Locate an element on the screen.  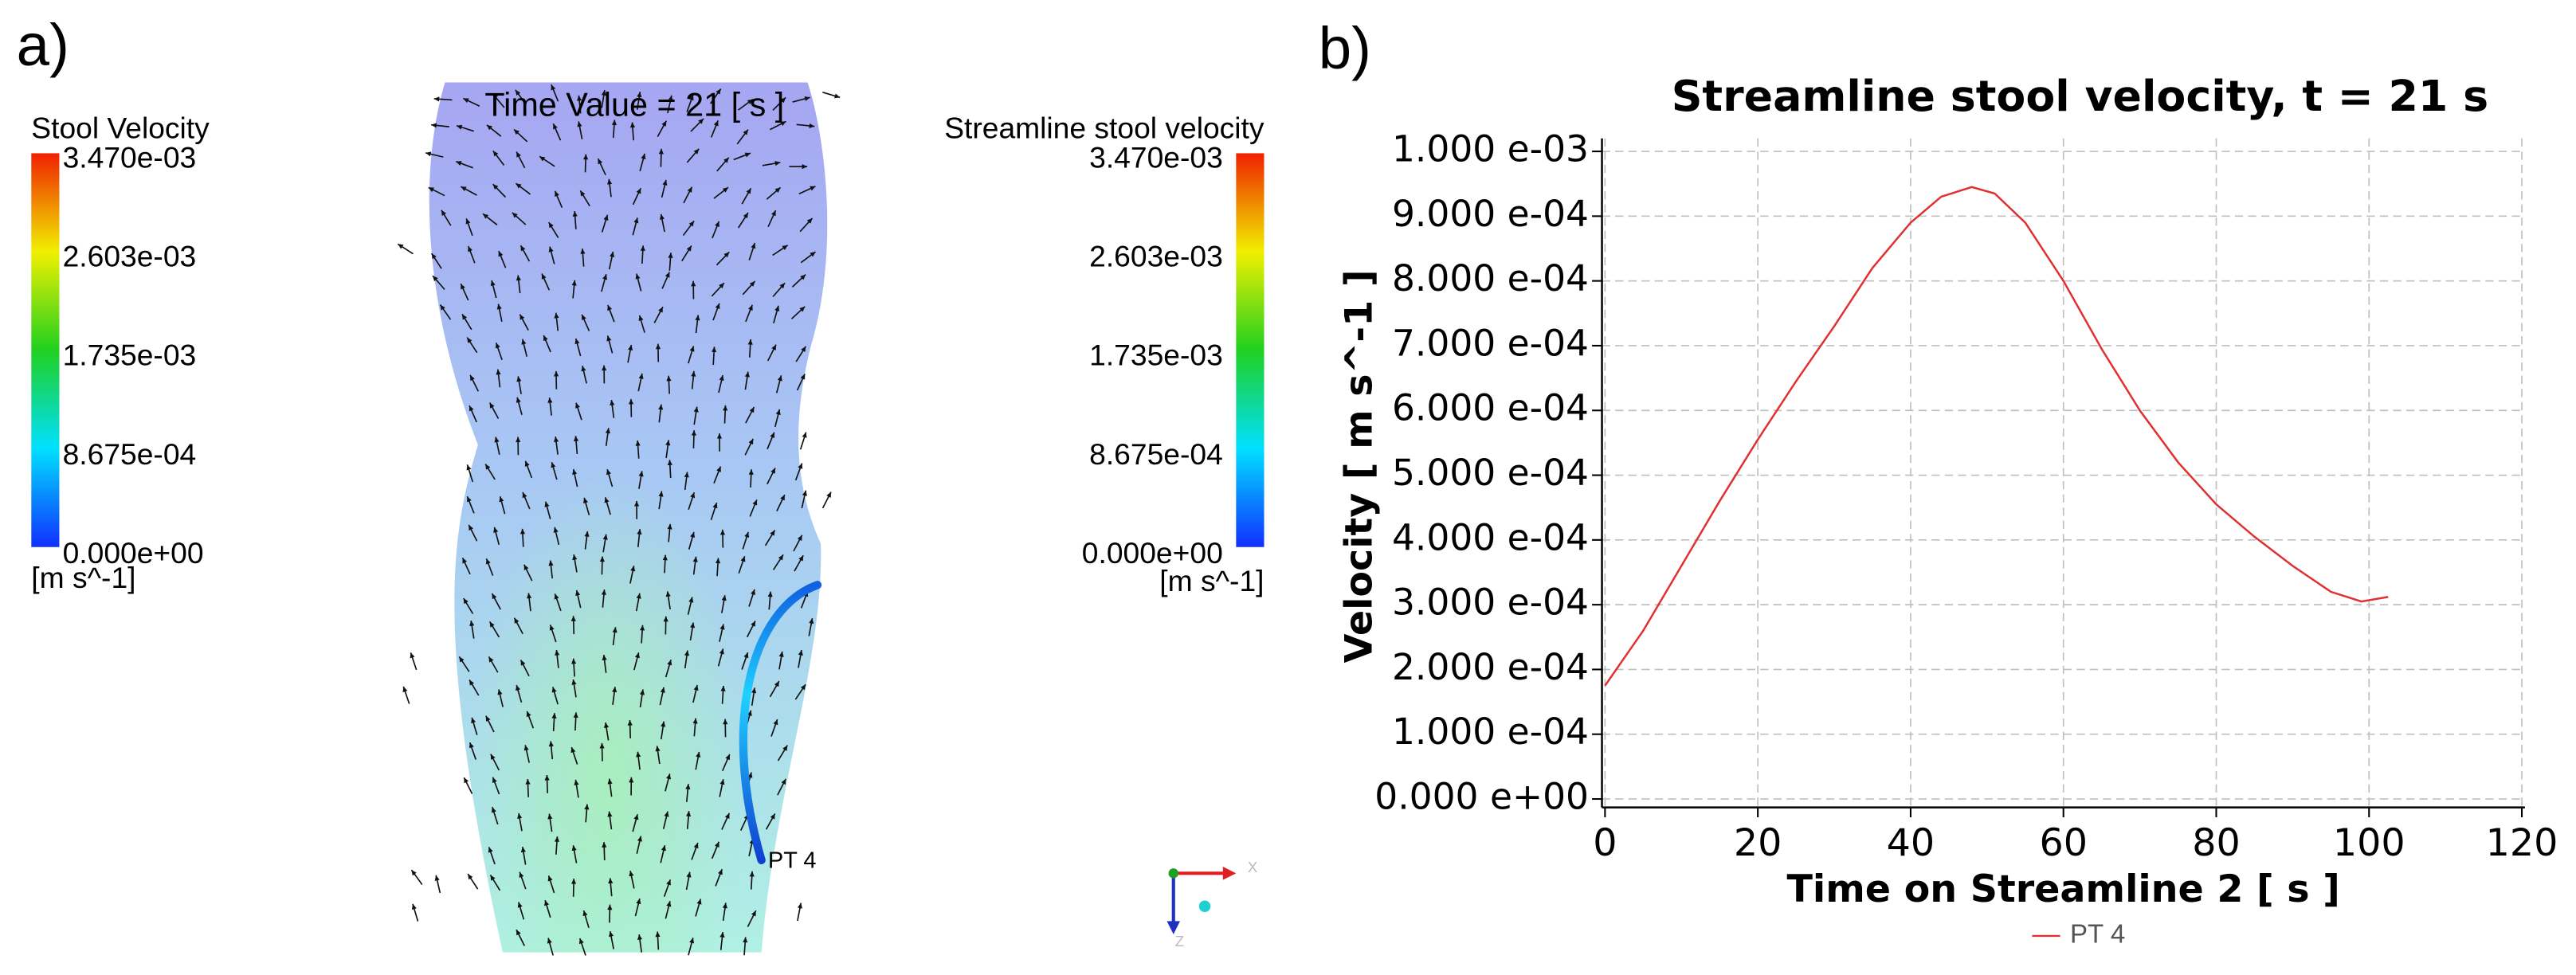
colorbar-label: 0.000e+00 is located at coordinates (1152, 553).